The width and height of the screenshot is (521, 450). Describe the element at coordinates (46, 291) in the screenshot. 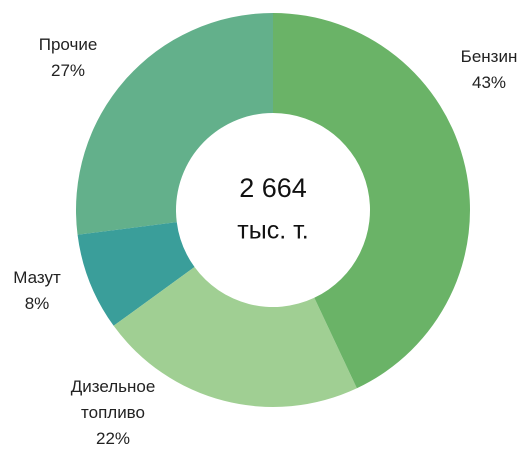

I see `slice-label: Мазут 8%` at that location.